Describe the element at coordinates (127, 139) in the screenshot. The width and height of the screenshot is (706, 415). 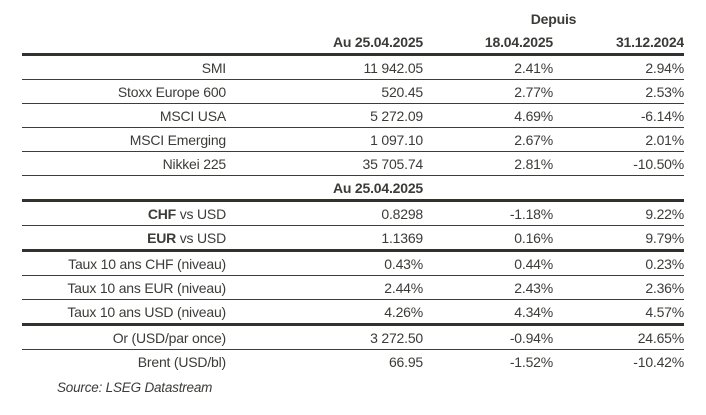
I see `row-label: MSCI Emerging` at that location.